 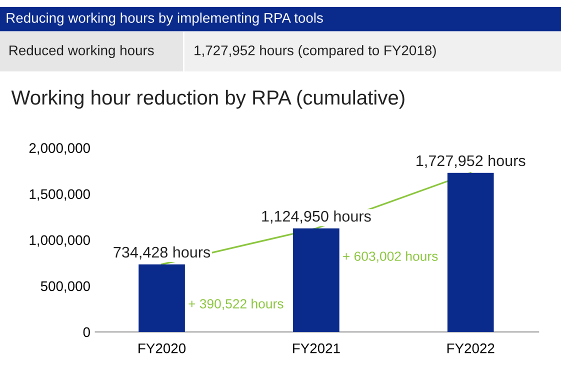 What do you see at coordinates (315, 51) in the screenshot?
I see `text: 1,727,952 hours (compared to FY2018)` at bounding box center [315, 51].